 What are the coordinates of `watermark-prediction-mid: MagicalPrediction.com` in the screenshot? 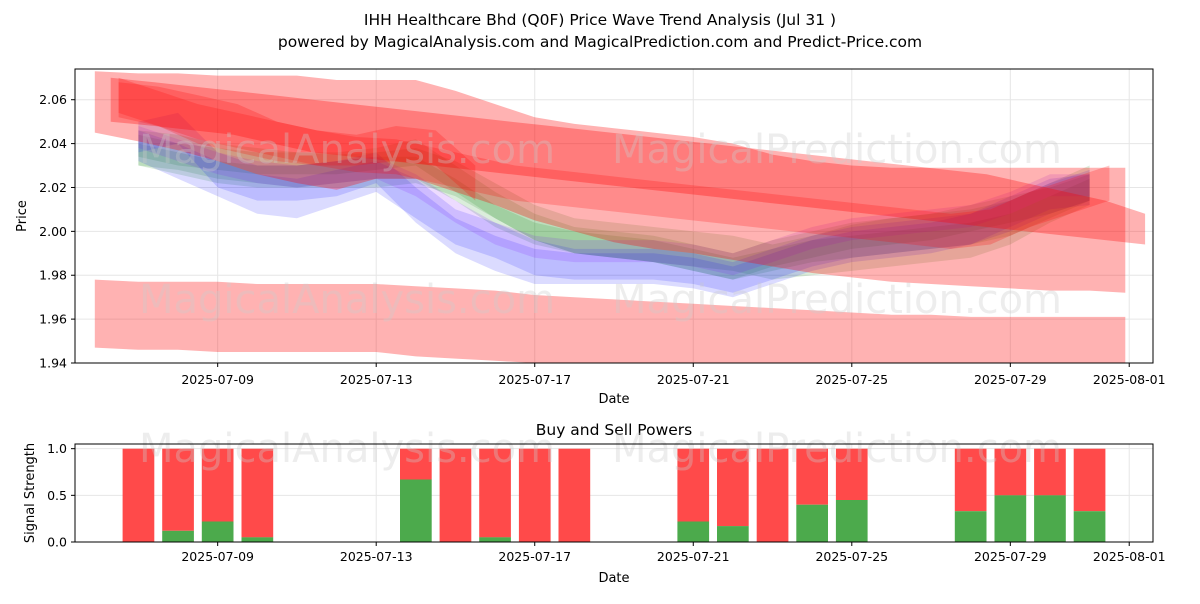 It's located at (837, 300).